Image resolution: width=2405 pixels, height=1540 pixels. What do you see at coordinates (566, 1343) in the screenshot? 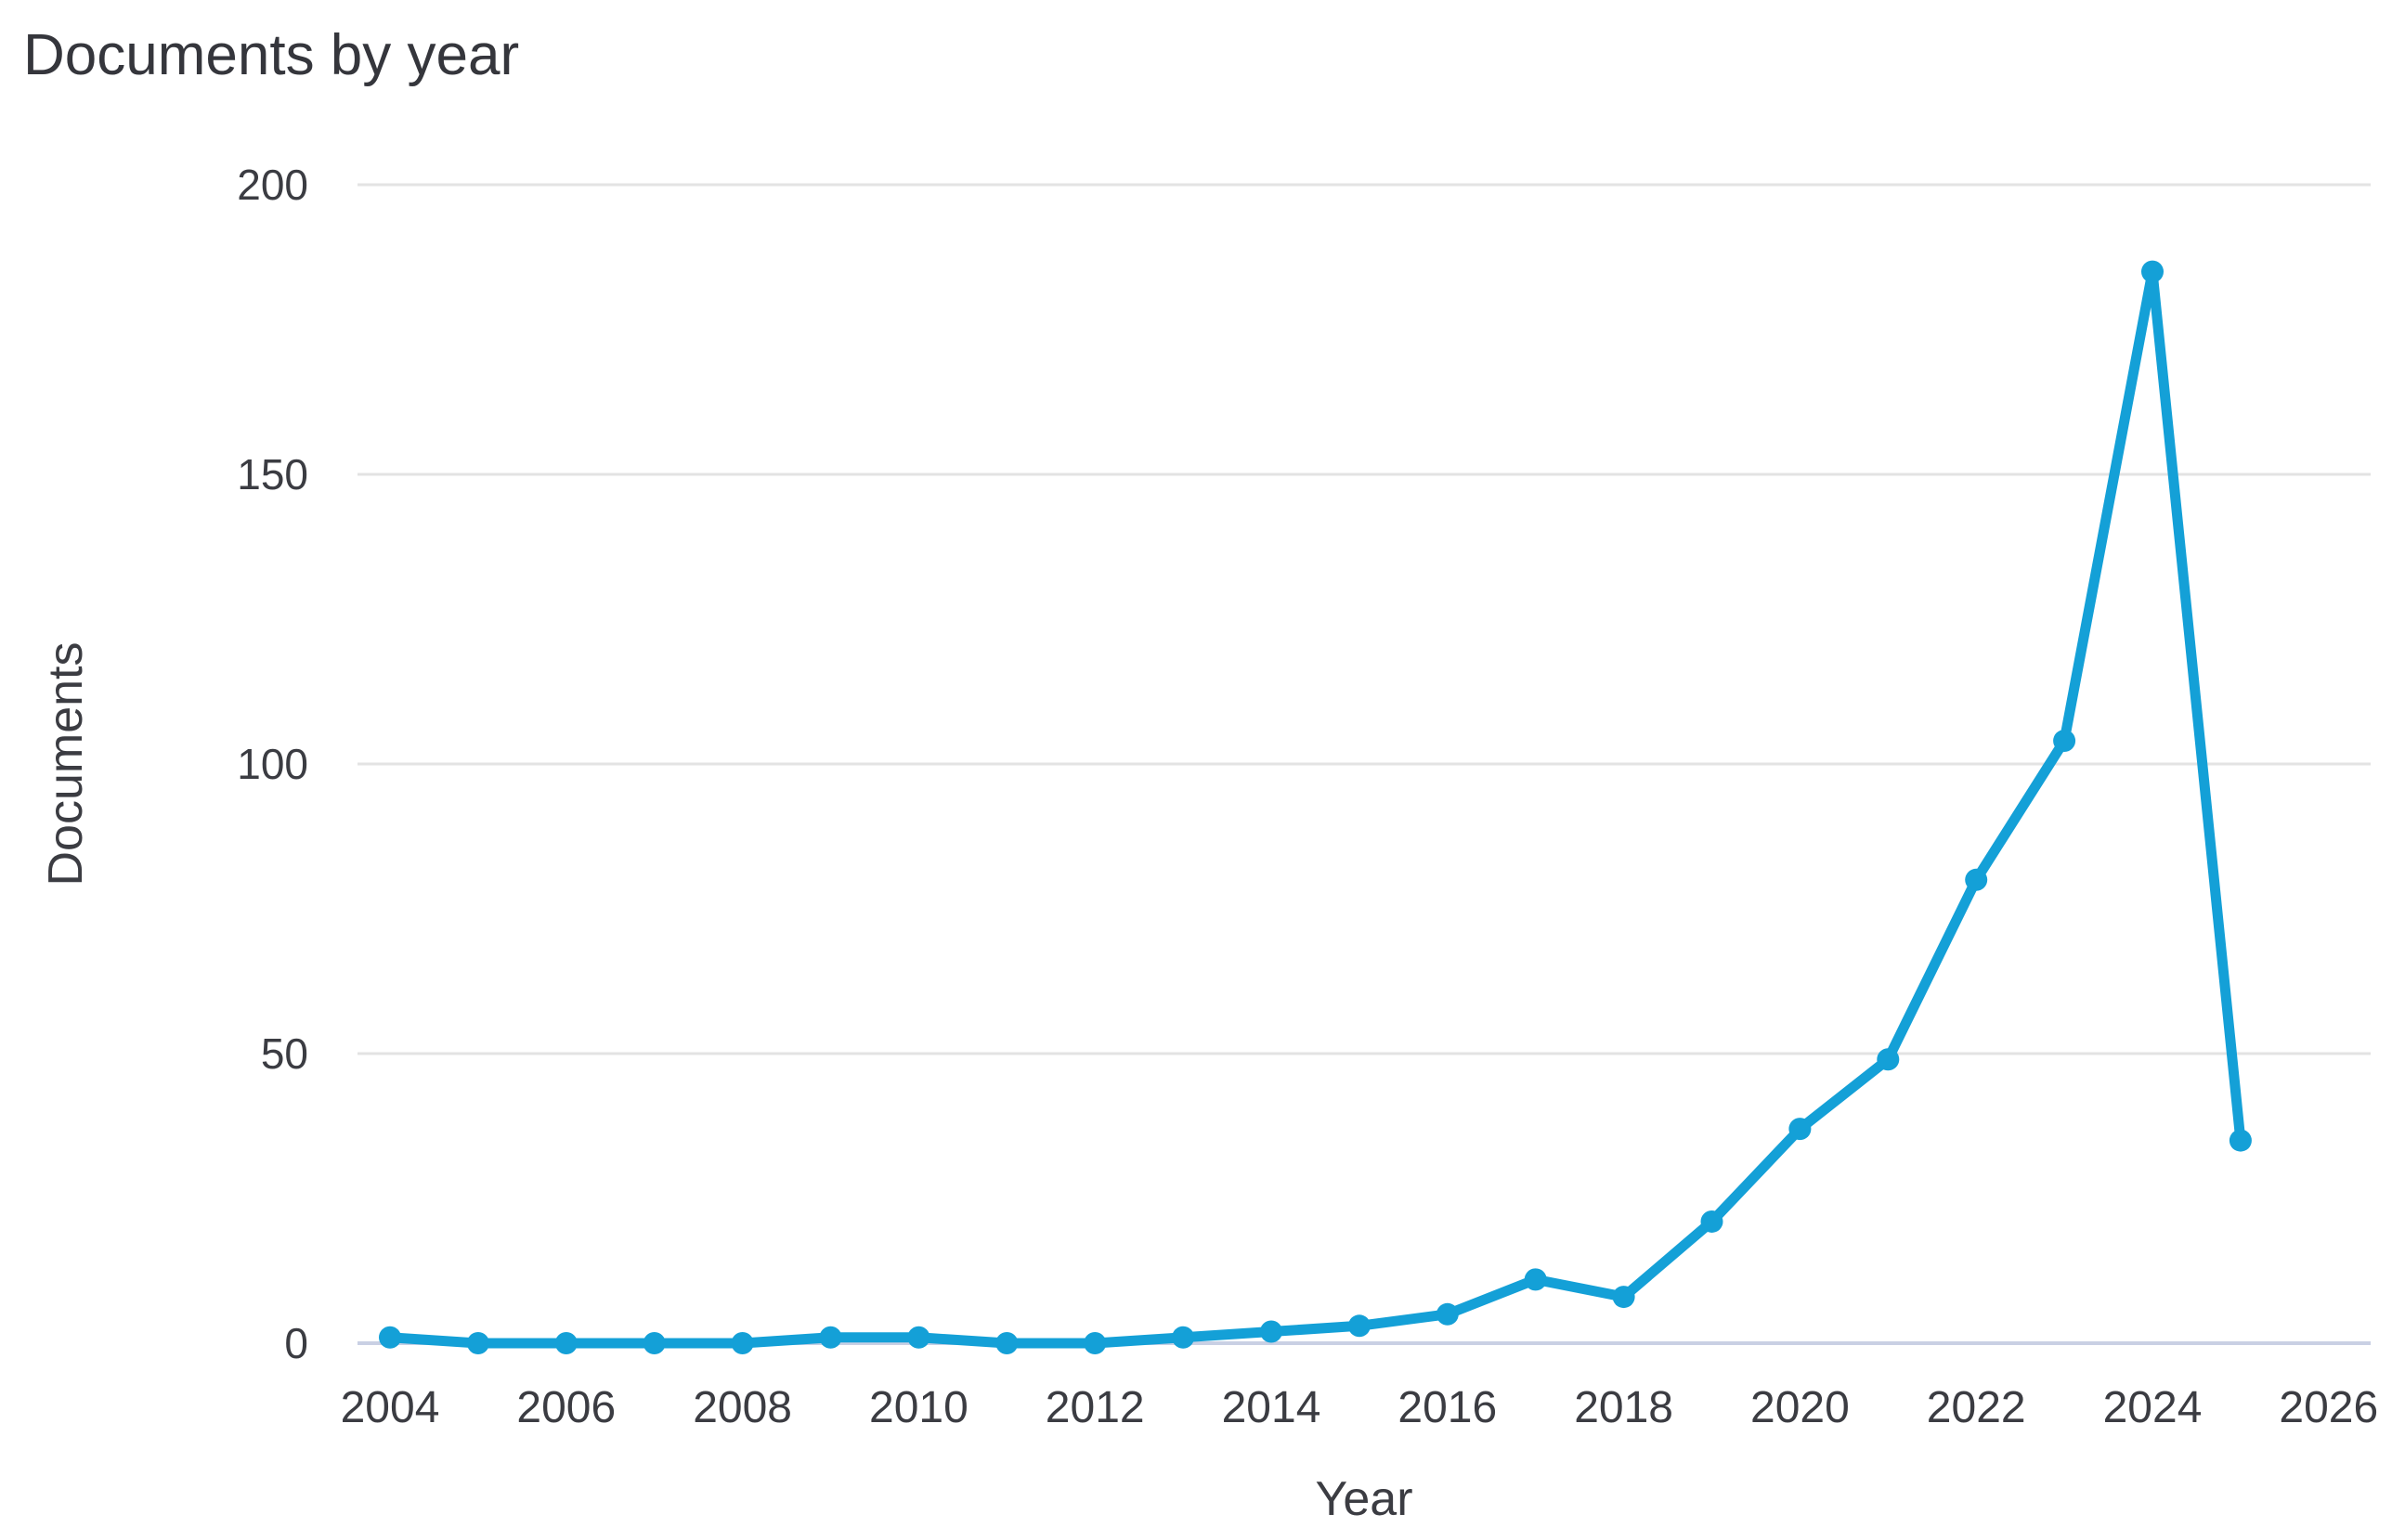
I see `data-point-2006` at bounding box center [566, 1343].